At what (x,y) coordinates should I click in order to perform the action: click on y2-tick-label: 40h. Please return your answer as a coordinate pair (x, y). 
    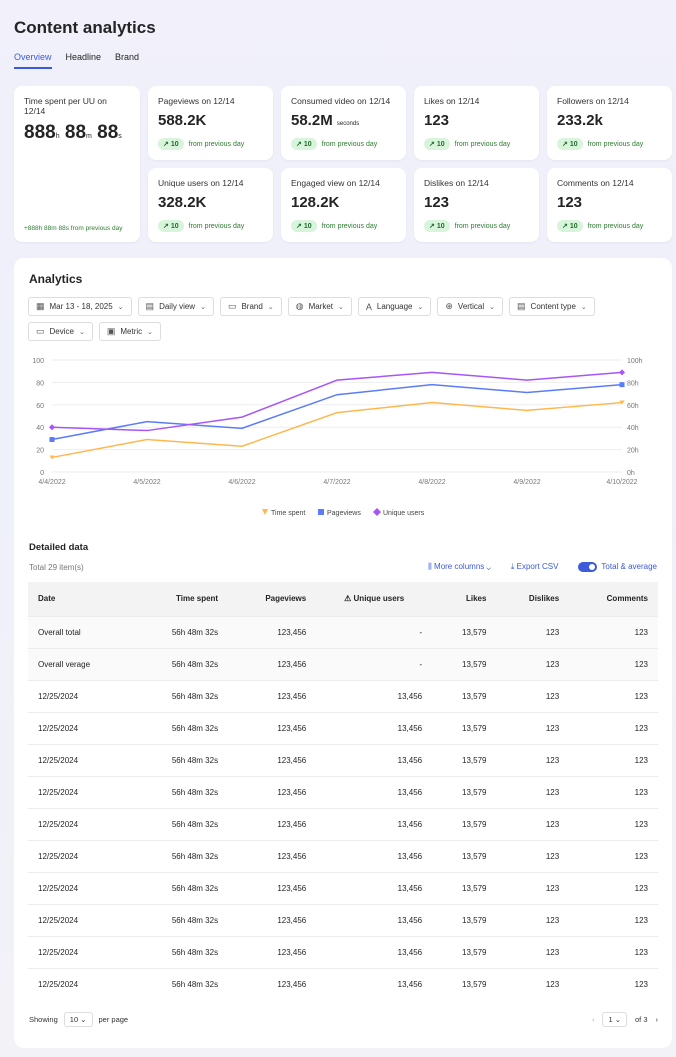
    Looking at the image, I should click on (633, 428).